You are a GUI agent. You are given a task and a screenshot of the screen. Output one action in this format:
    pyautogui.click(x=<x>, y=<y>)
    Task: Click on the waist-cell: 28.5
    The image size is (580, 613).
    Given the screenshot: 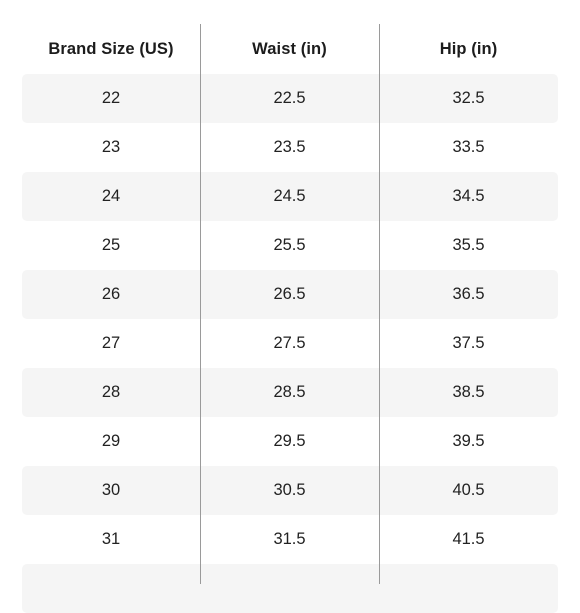 What is the action you would take?
    pyautogui.click(x=289, y=392)
    